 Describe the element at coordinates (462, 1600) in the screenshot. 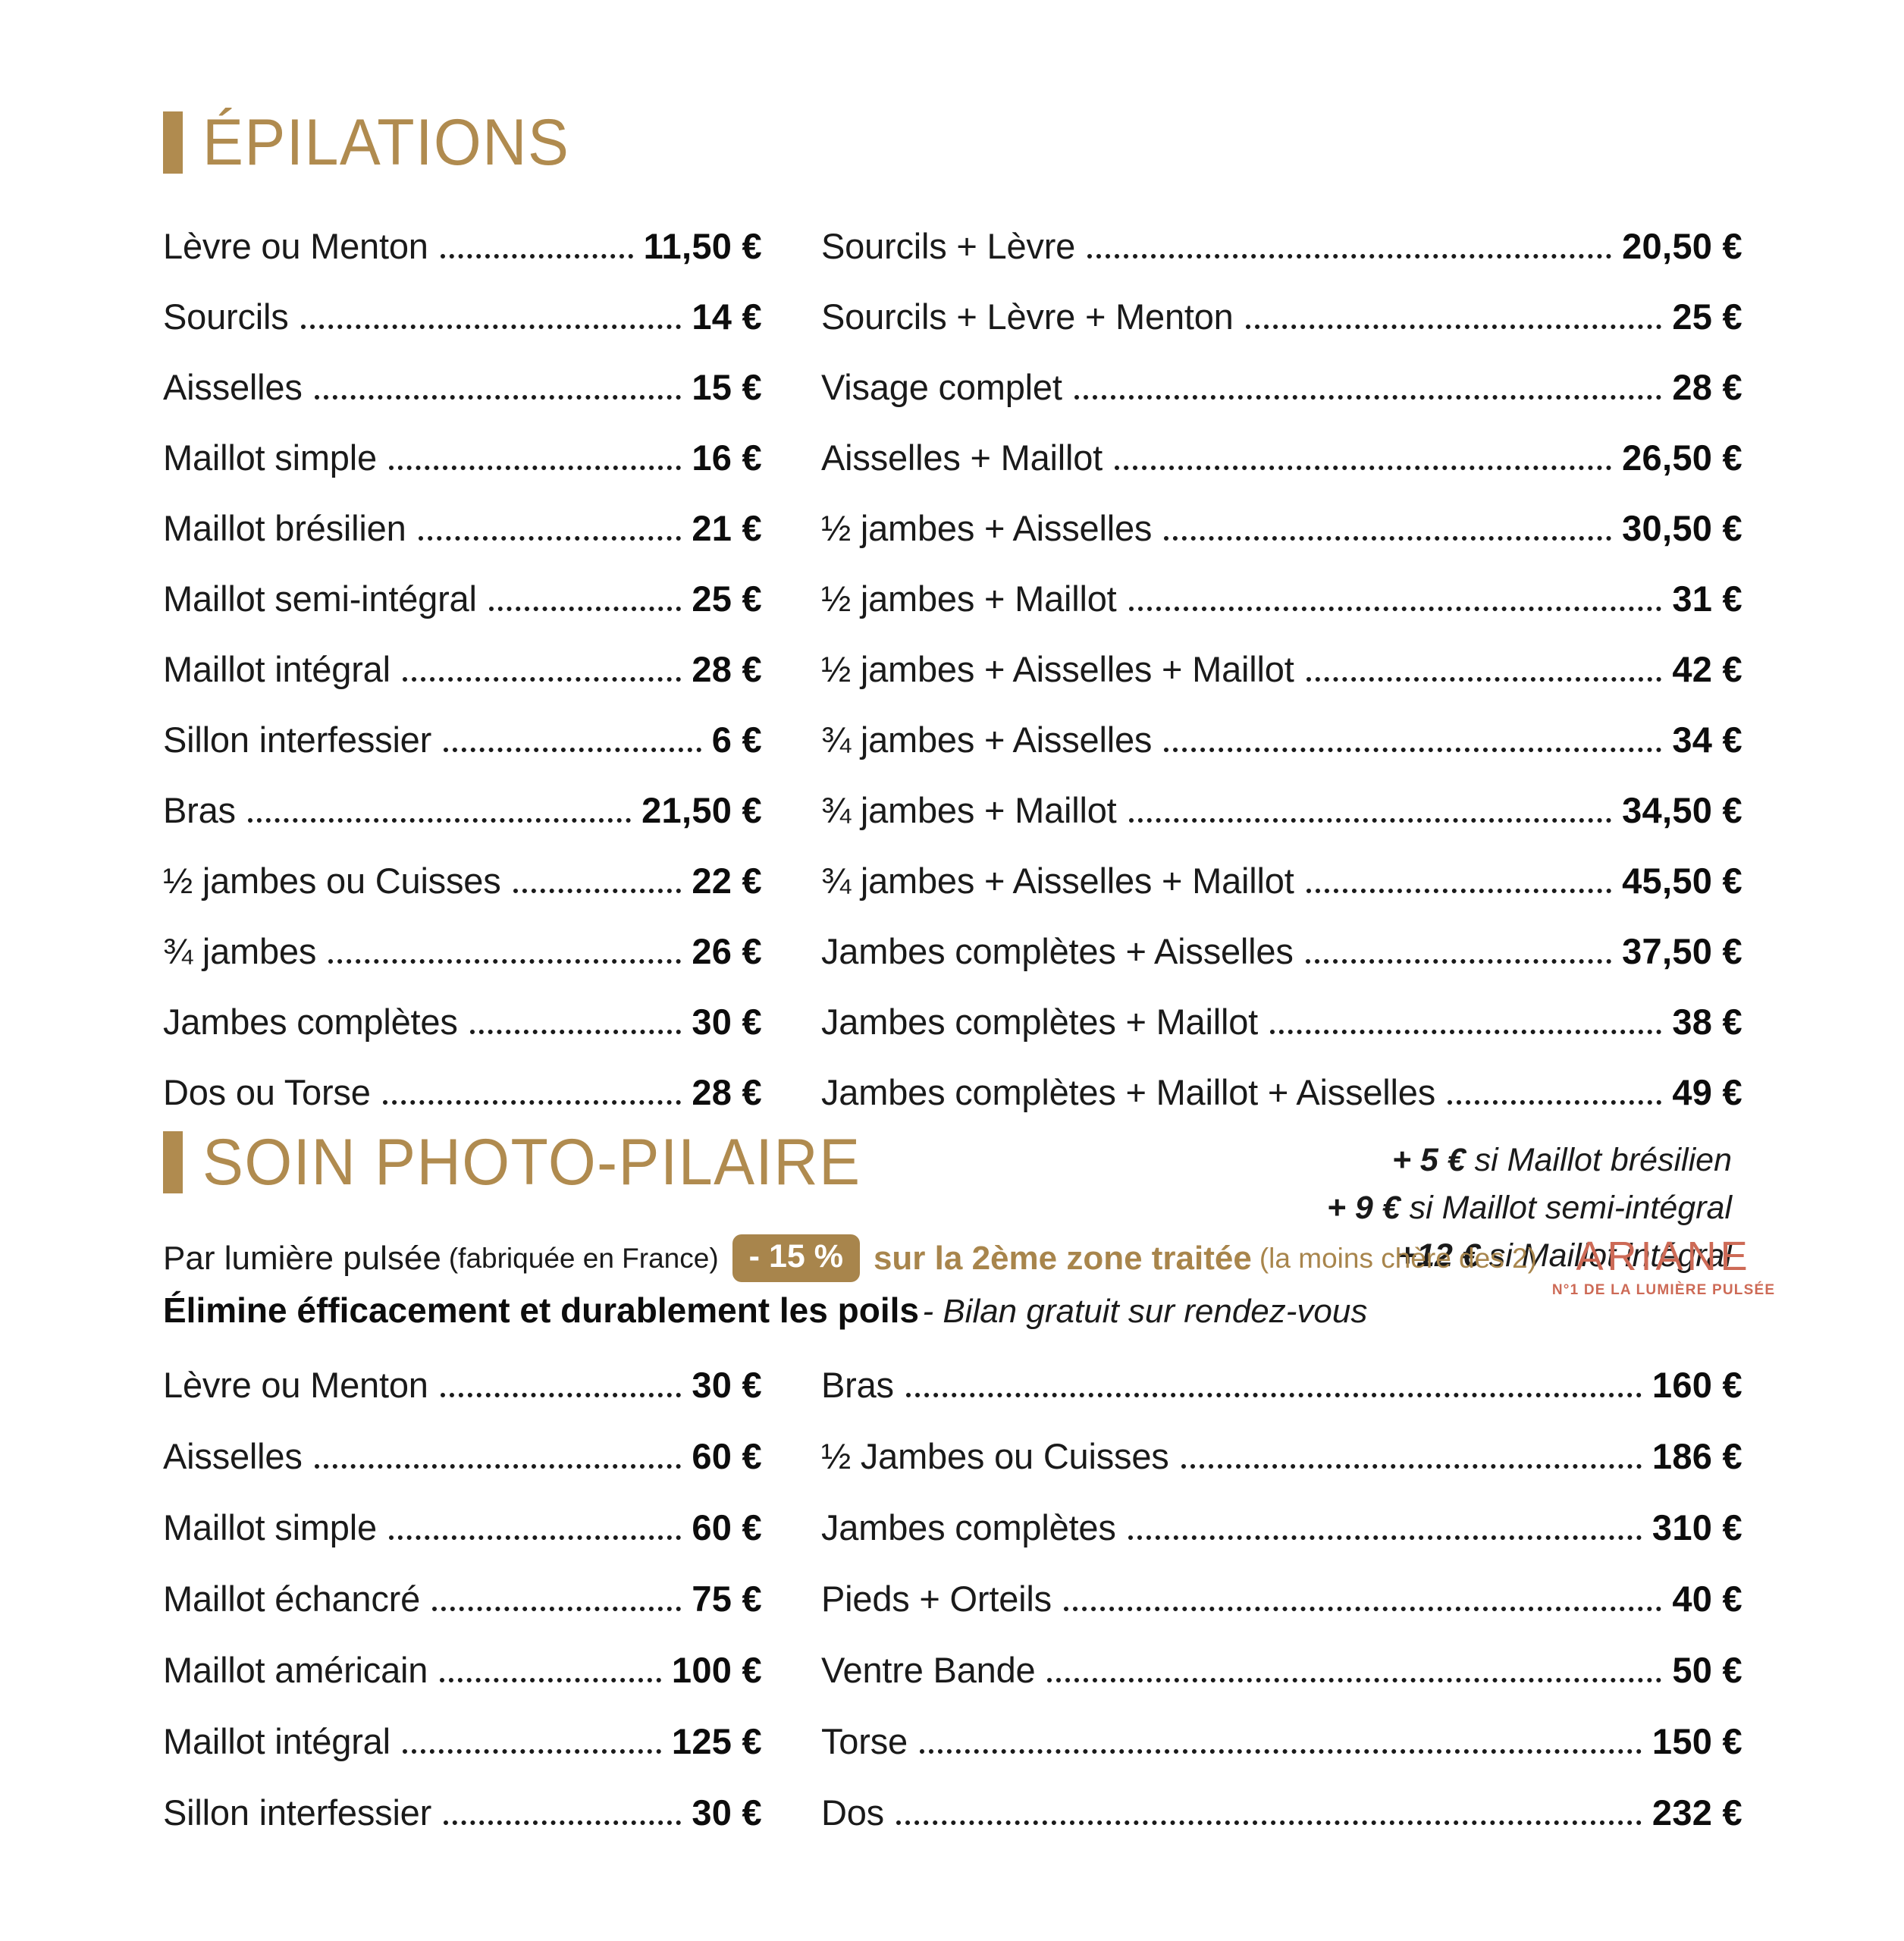

I see `price-row: Maillot échancré 75 €` at that location.